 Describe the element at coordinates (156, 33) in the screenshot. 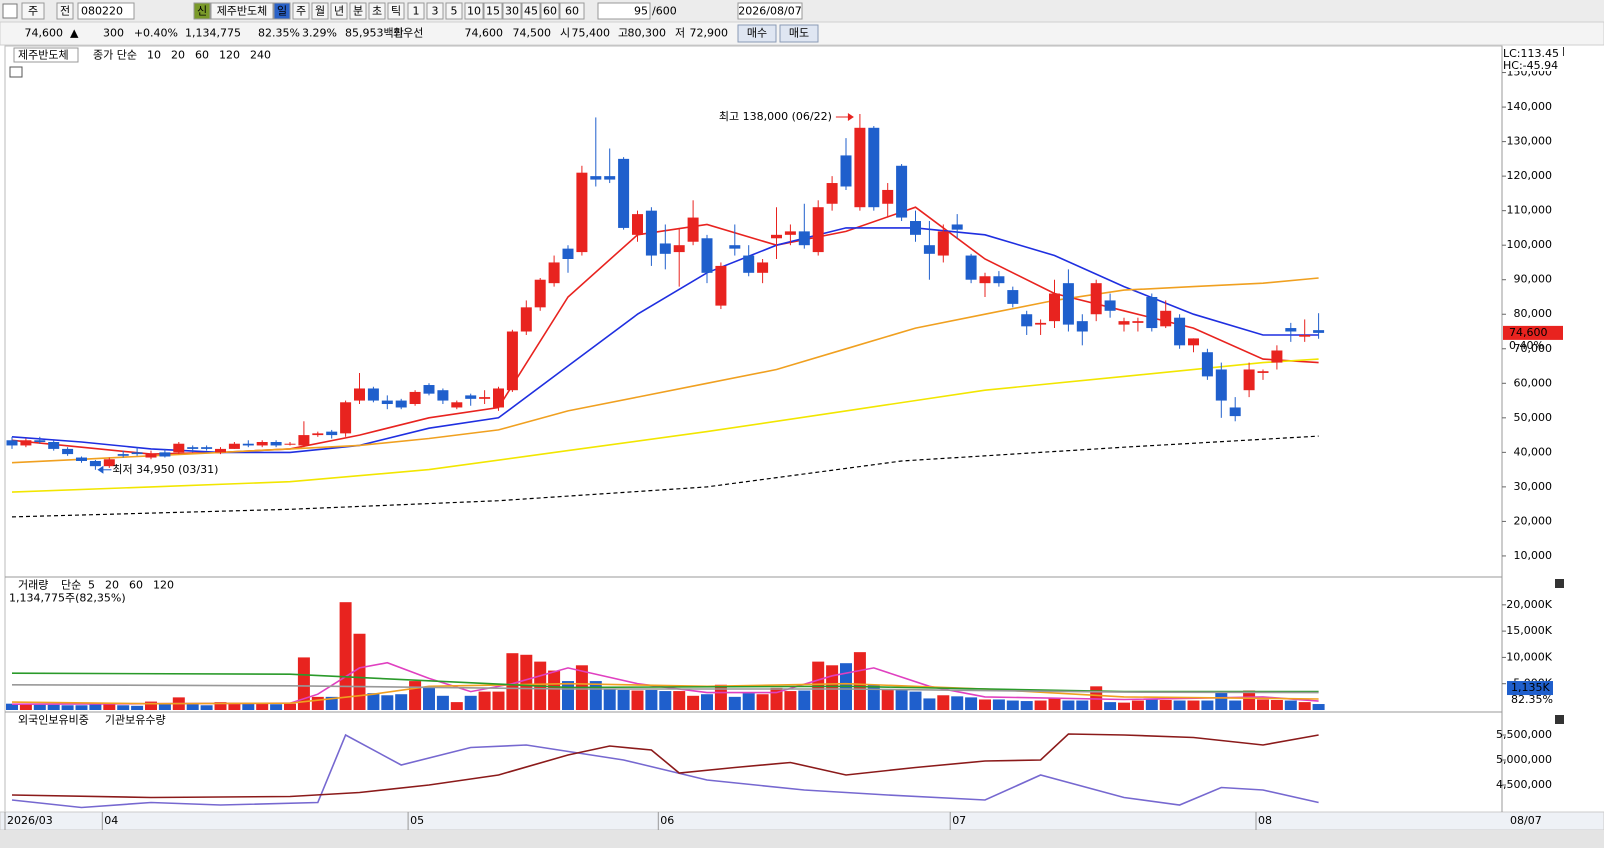

I see `info-value: +0.40%` at that location.